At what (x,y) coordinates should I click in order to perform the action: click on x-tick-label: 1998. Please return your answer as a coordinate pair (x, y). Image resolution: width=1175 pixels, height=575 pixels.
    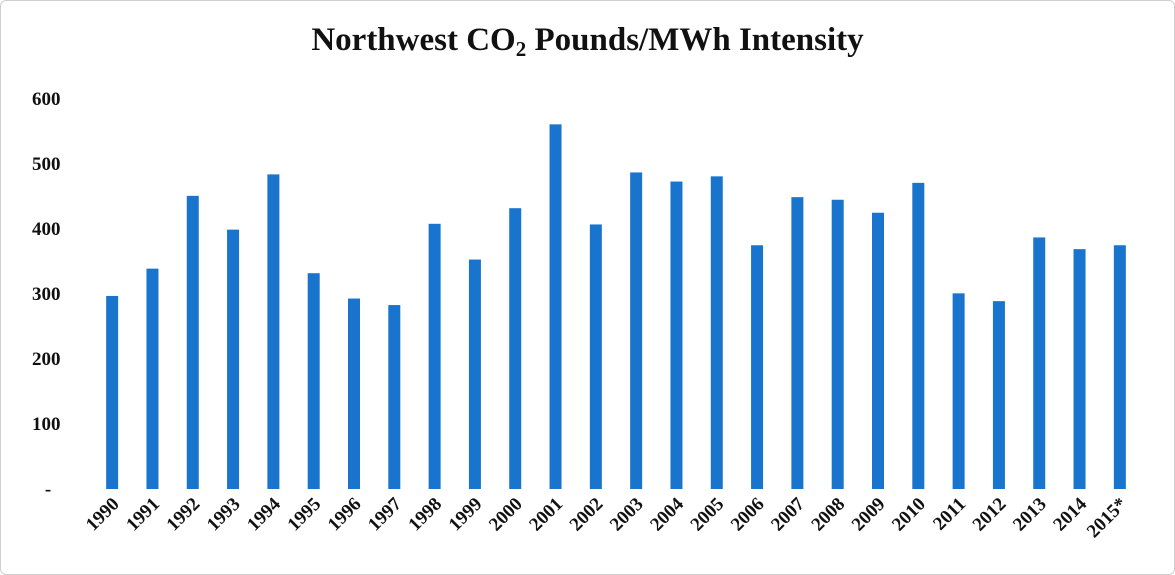
    Looking at the image, I should click on (425, 515).